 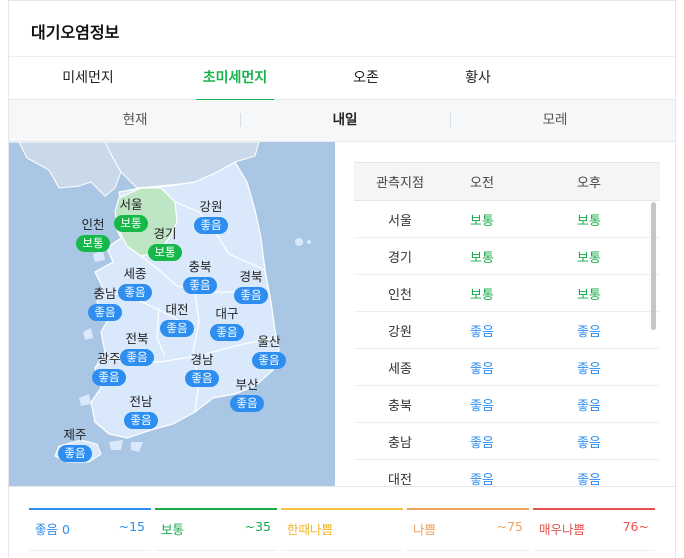 I want to click on region-name: 충남, so click(x=105, y=293).